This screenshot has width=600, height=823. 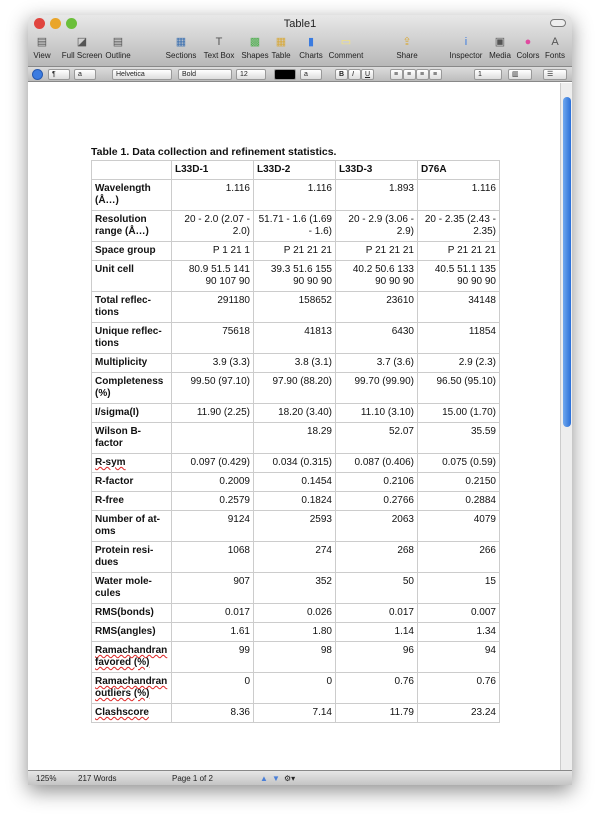 I want to click on toolbar-toggle-button, so click(x=558, y=23).